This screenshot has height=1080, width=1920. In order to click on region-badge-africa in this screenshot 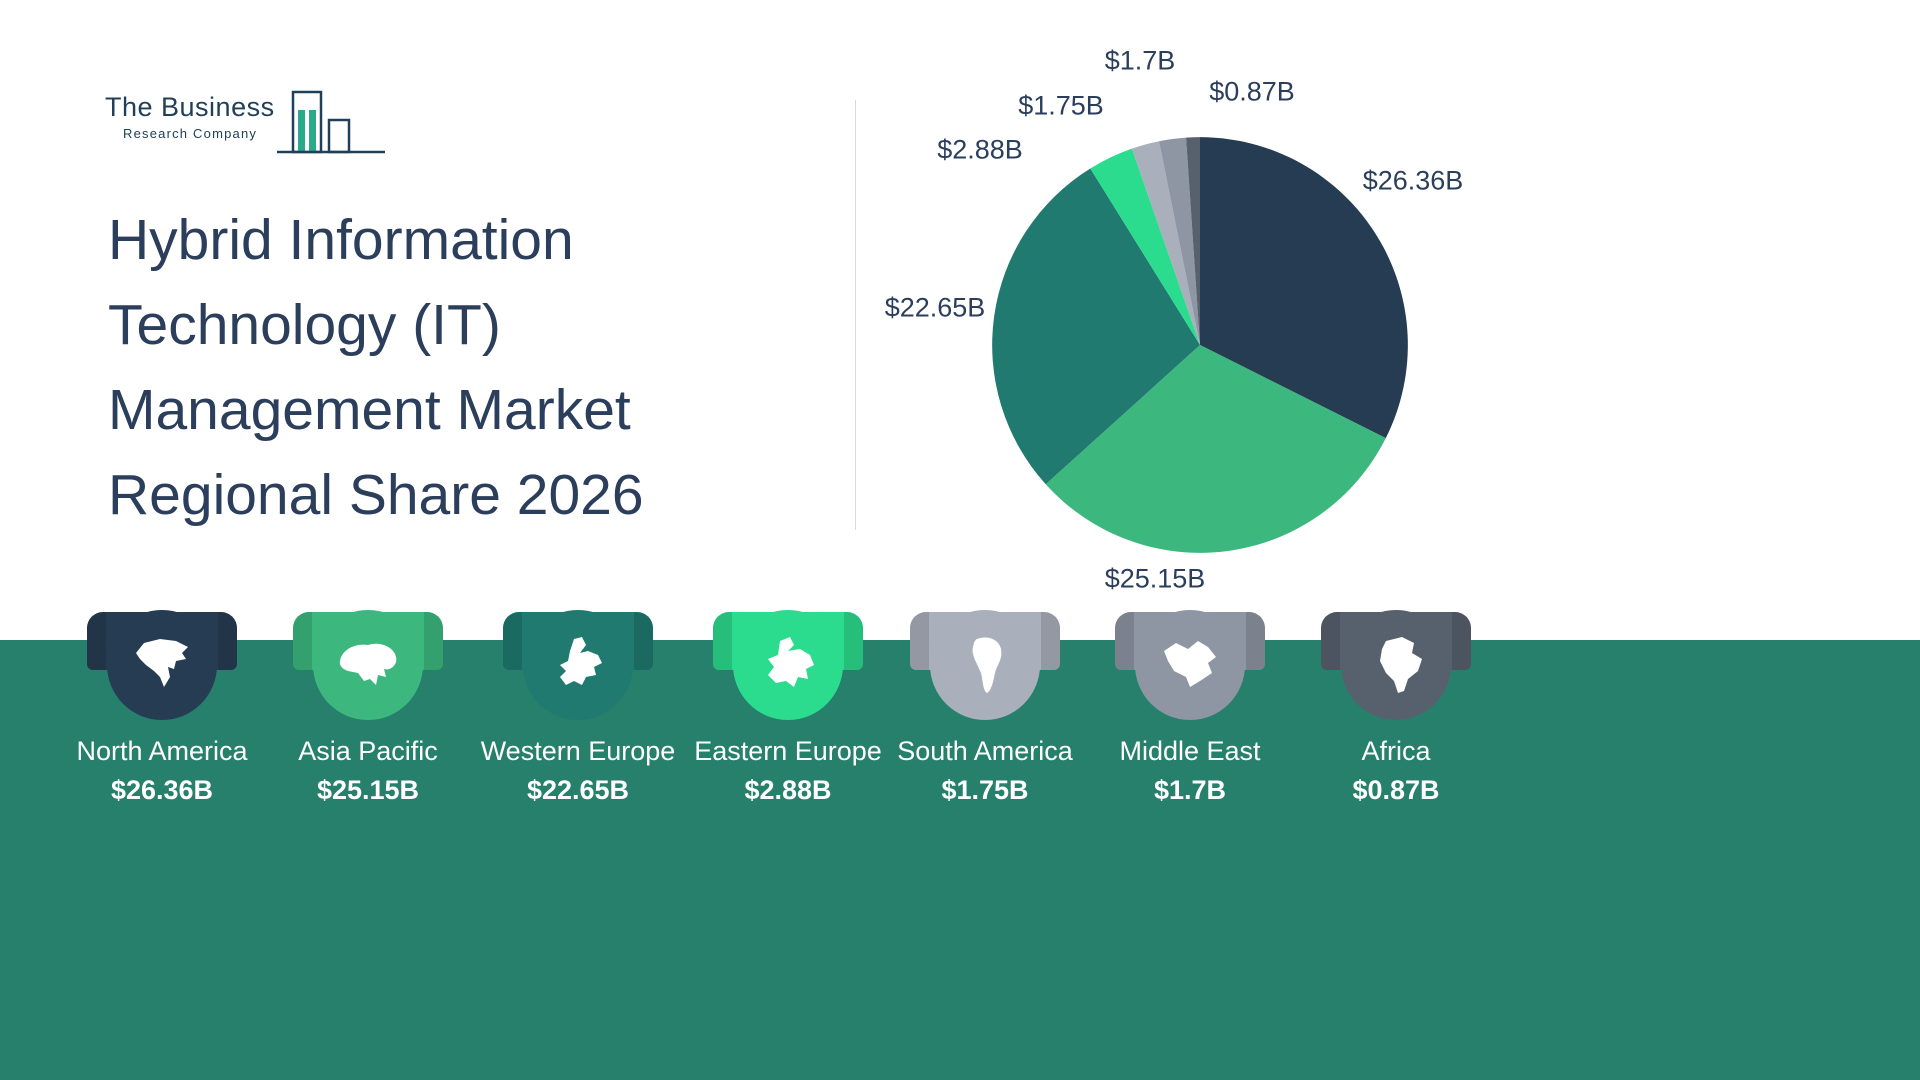, I will do `click(1396, 665)`.